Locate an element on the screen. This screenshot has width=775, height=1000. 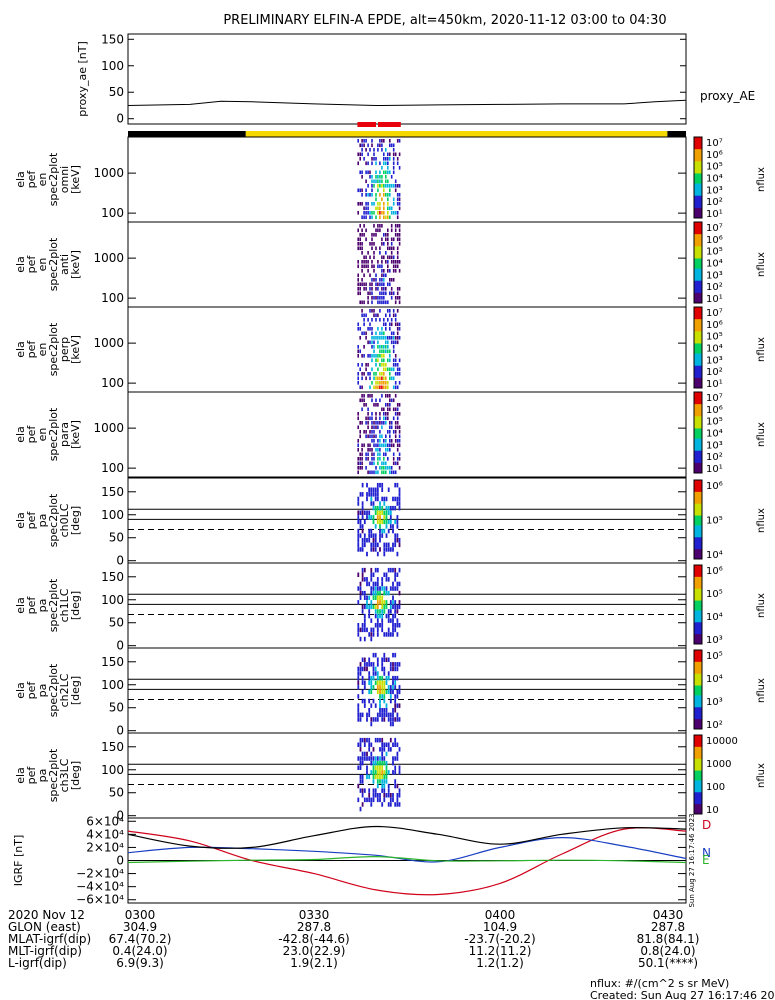
energy-ylabel-part: pef is located at coordinates (31, 264).